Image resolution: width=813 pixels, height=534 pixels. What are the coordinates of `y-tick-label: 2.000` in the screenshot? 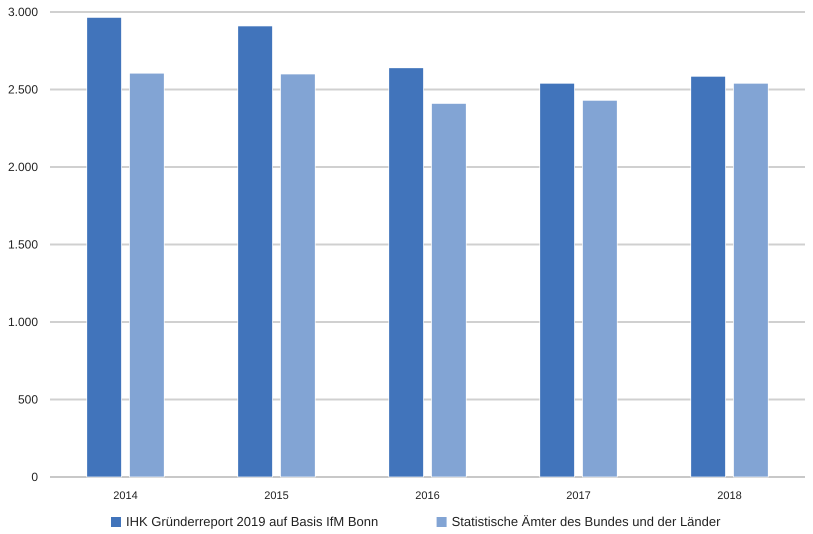 It's located at (23, 167).